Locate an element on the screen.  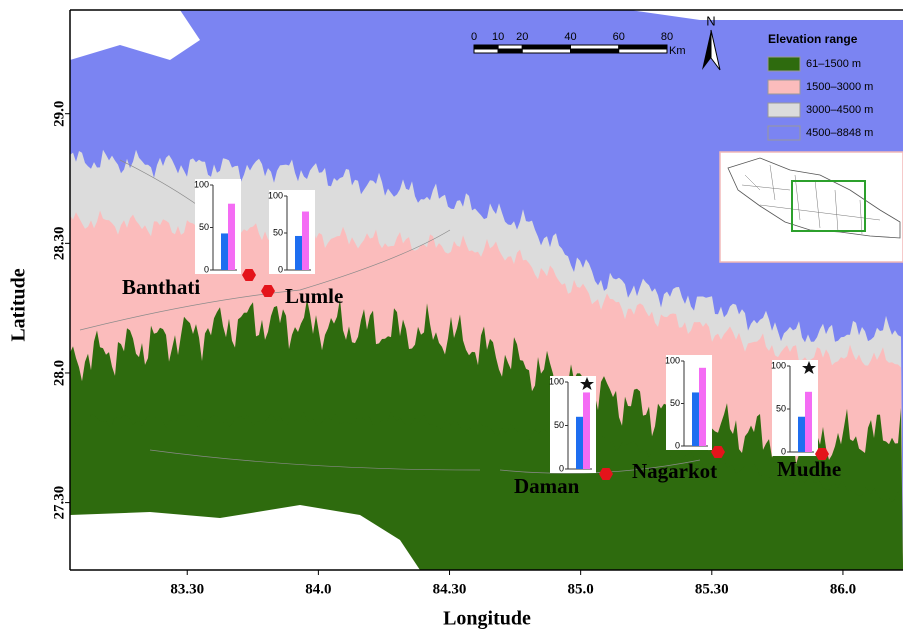
legend-label: 3000–4500 m is located at coordinates (839, 110).